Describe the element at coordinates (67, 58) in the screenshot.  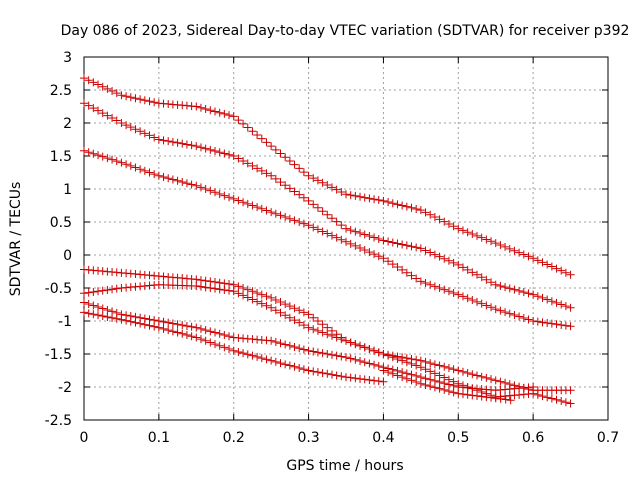
I see `y-tick-label: 3` at that location.